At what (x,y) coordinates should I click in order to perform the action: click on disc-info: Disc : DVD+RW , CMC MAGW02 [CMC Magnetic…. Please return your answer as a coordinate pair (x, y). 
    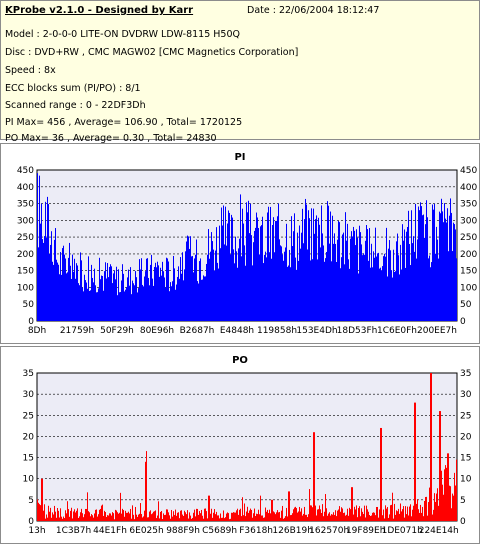
    Looking at the image, I should click on (152, 52).